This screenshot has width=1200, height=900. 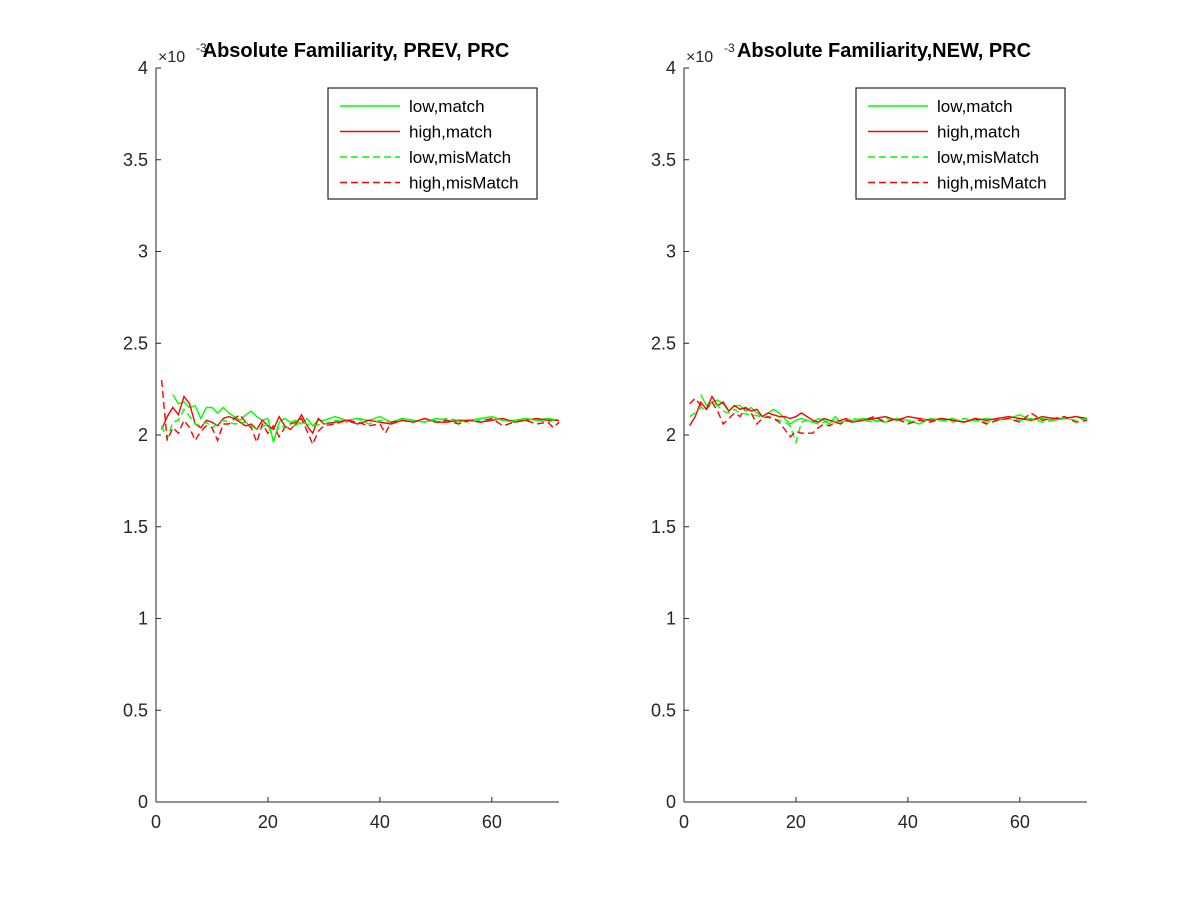 What do you see at coordinates (360, 425) in the screenshot?
I see `series-line-low-mismatch` at bounding box center [360, 425].